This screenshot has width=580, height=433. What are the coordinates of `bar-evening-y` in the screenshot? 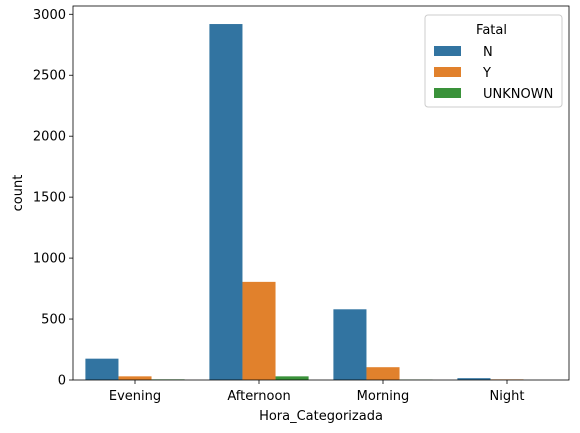 It's located at (135, 378).